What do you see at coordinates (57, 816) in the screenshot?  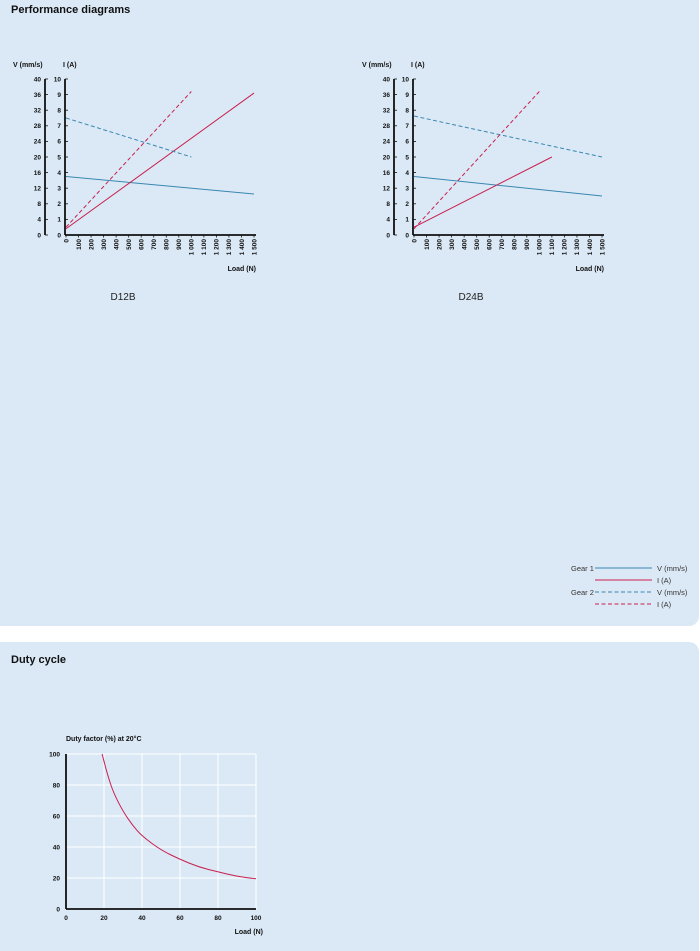 I see `duty-y-tick-label: 60` at bounding box center [57, 816].